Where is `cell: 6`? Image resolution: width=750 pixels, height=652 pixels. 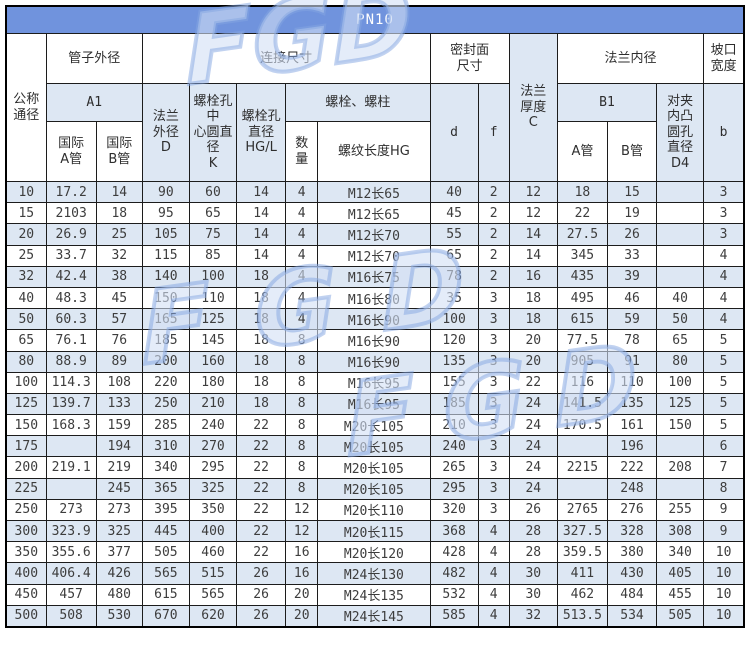 cell: 6 is located at coordinates (724, 446).